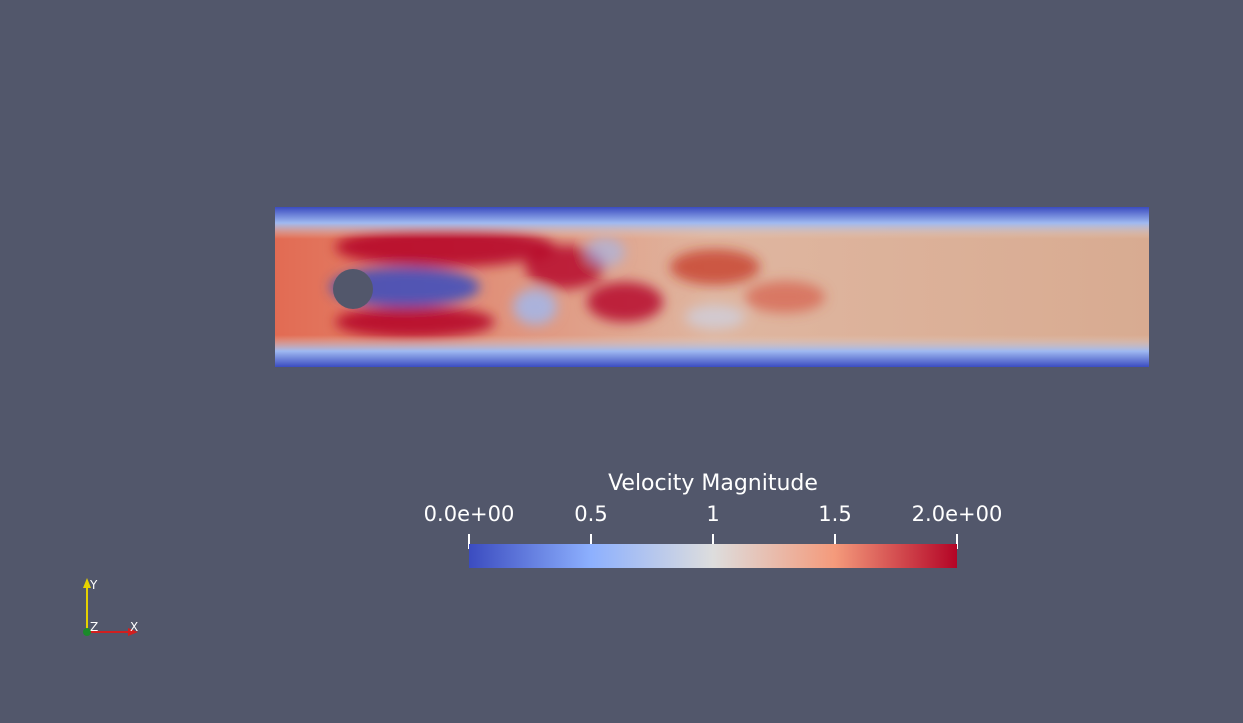  Describe the element at coordinates (713, 514) in the screenshot. I see `colorbar-tick-label: 1` at that location.